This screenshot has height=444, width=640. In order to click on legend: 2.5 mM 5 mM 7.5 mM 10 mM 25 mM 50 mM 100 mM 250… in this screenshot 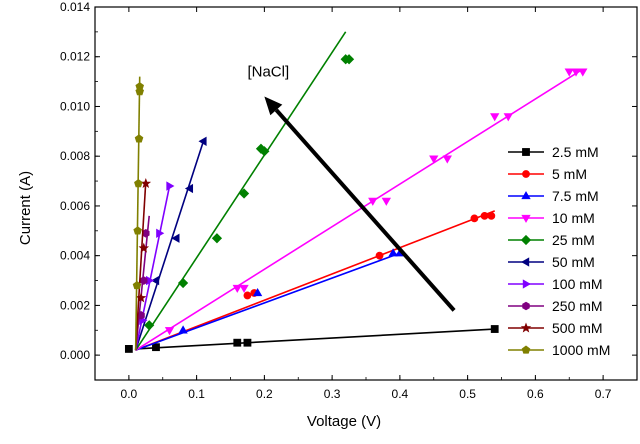, I will do `click(559, 251)`.